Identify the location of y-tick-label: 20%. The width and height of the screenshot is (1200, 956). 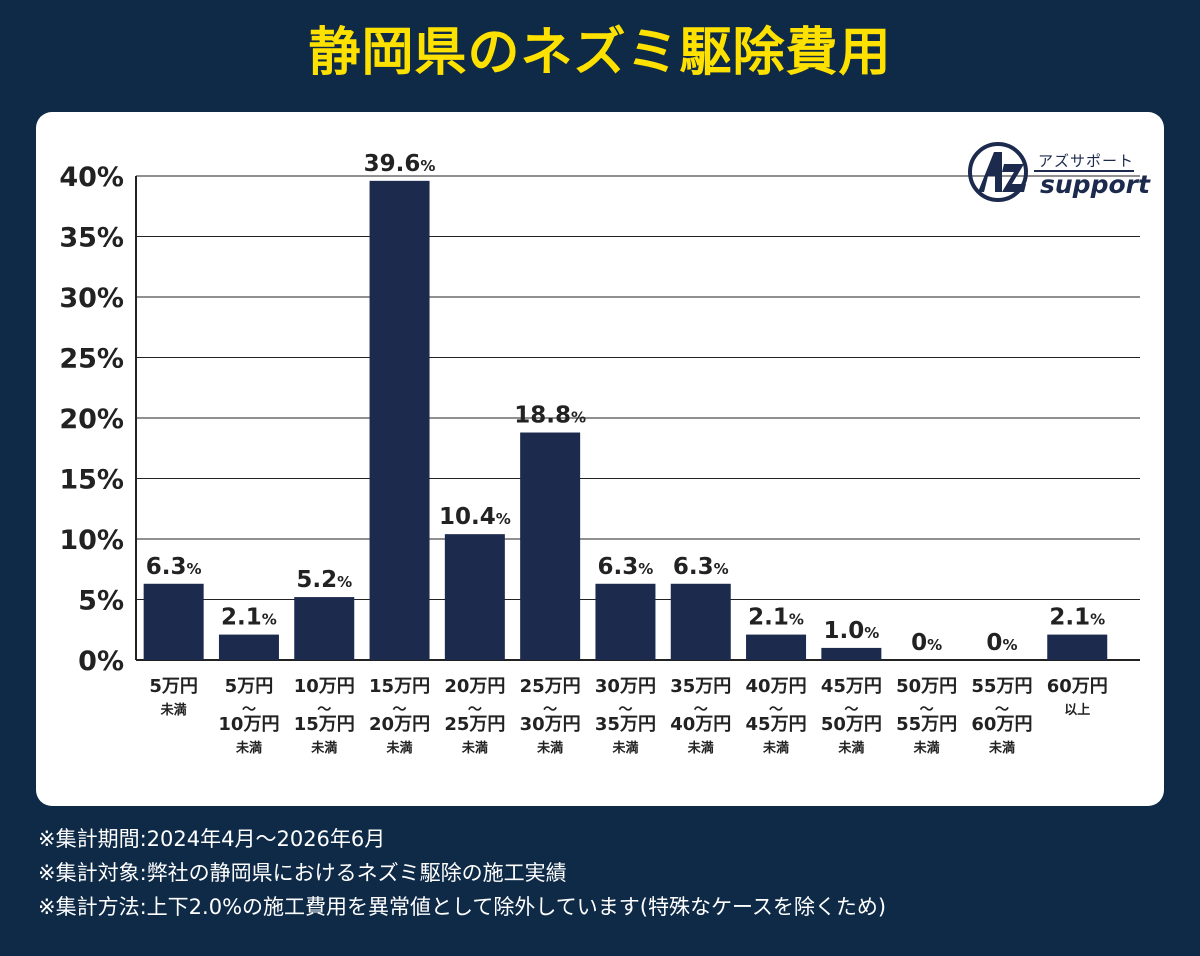
(91, 419).